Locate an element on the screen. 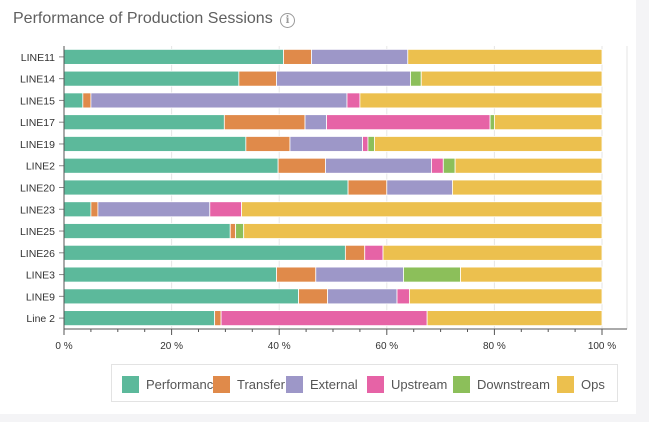  y-tick-label: Line 2 is located at coordinates (40, 319).